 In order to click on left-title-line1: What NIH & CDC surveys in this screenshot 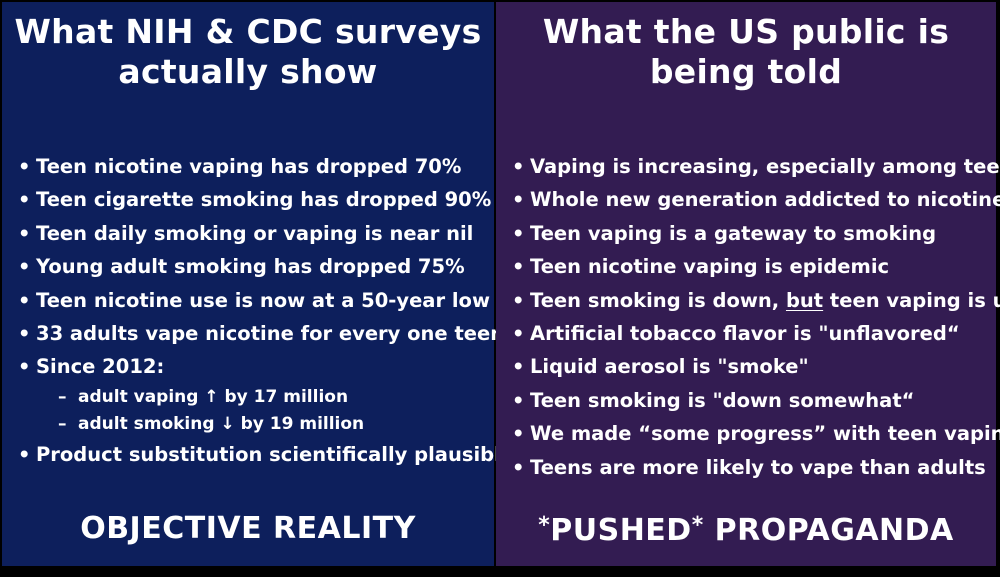, I will do `click(248, 31)`.